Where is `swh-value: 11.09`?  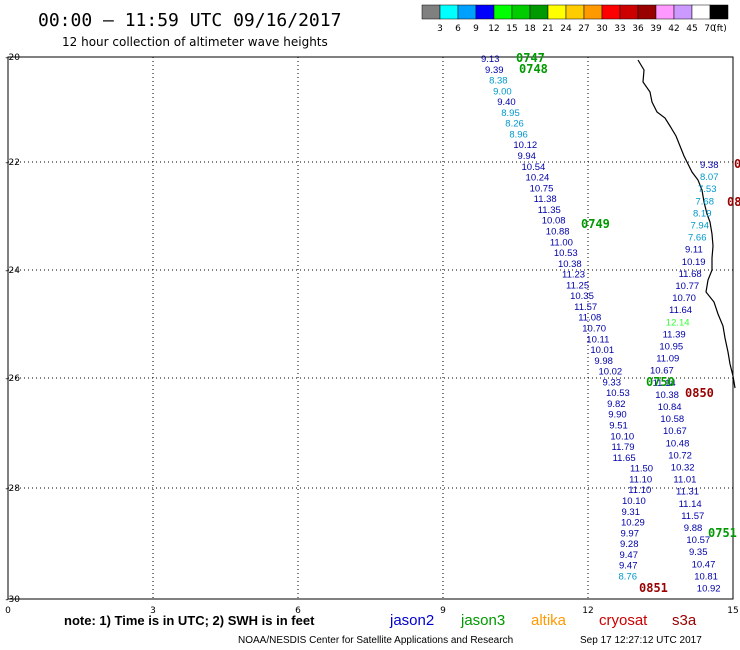 swh-value: 11.09 is located at coordinates (667, 359).